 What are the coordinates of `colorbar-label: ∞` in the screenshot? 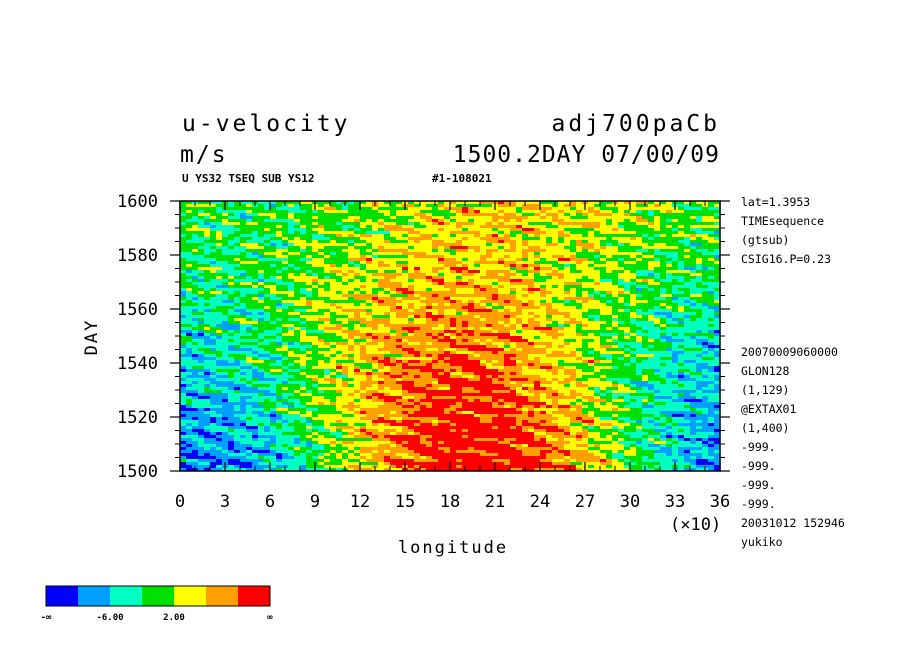 It's located at (270, 618).